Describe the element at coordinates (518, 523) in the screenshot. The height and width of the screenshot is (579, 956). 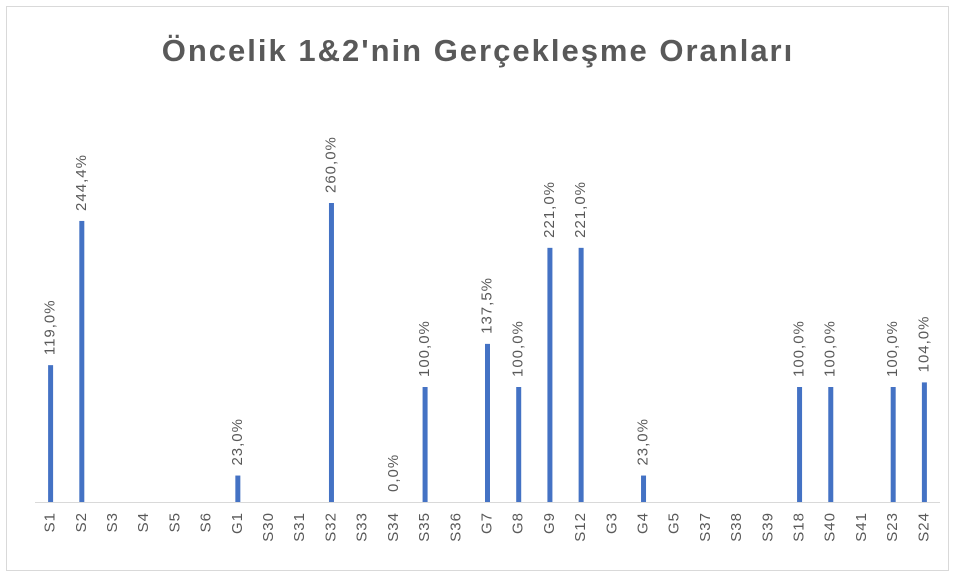
I see `x-tick-label: G8` at that location.